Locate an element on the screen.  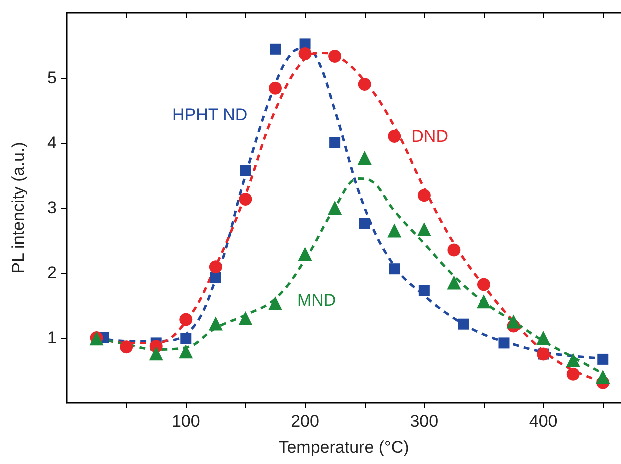
series-label: DND is located at coordinates (430, 136).